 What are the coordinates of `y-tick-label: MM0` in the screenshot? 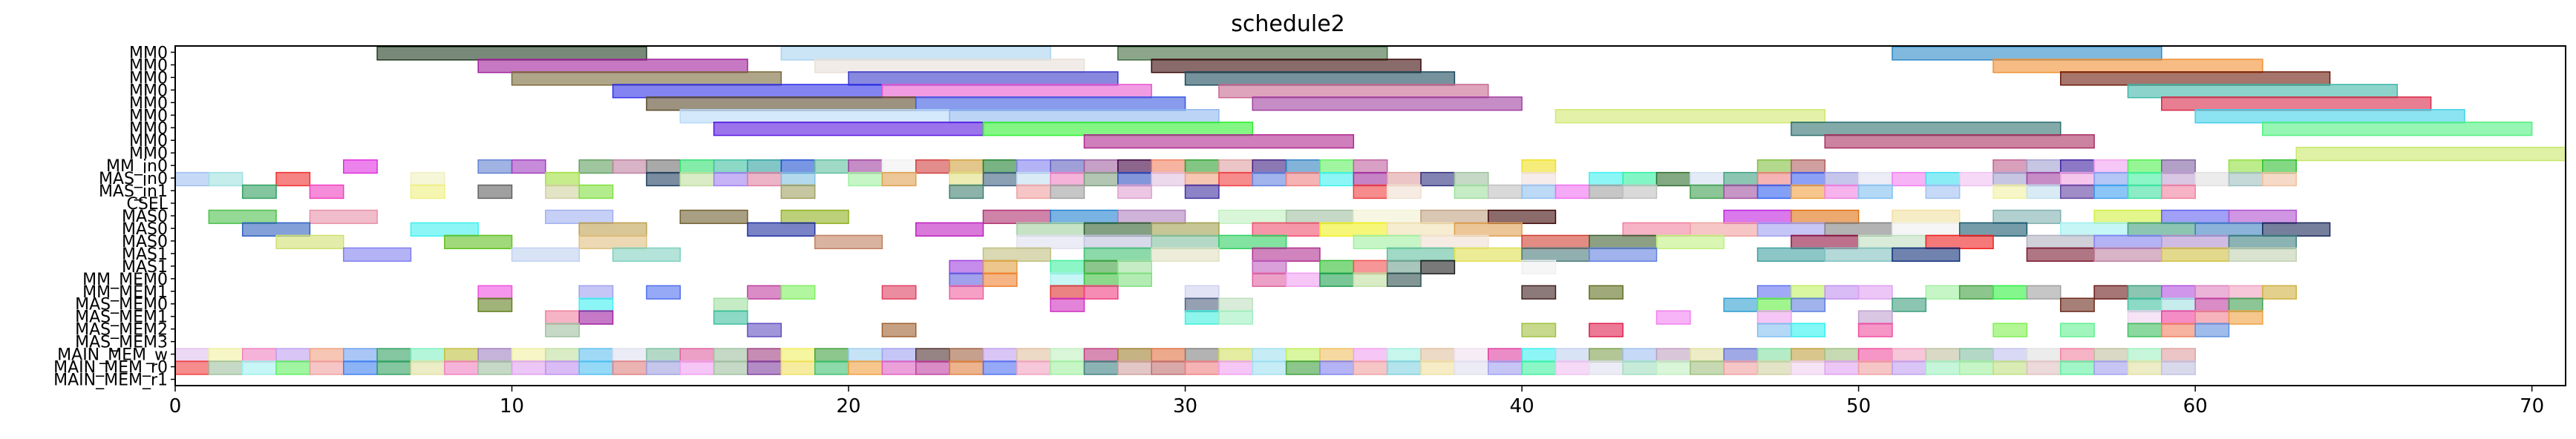 It's located at (148, 128).